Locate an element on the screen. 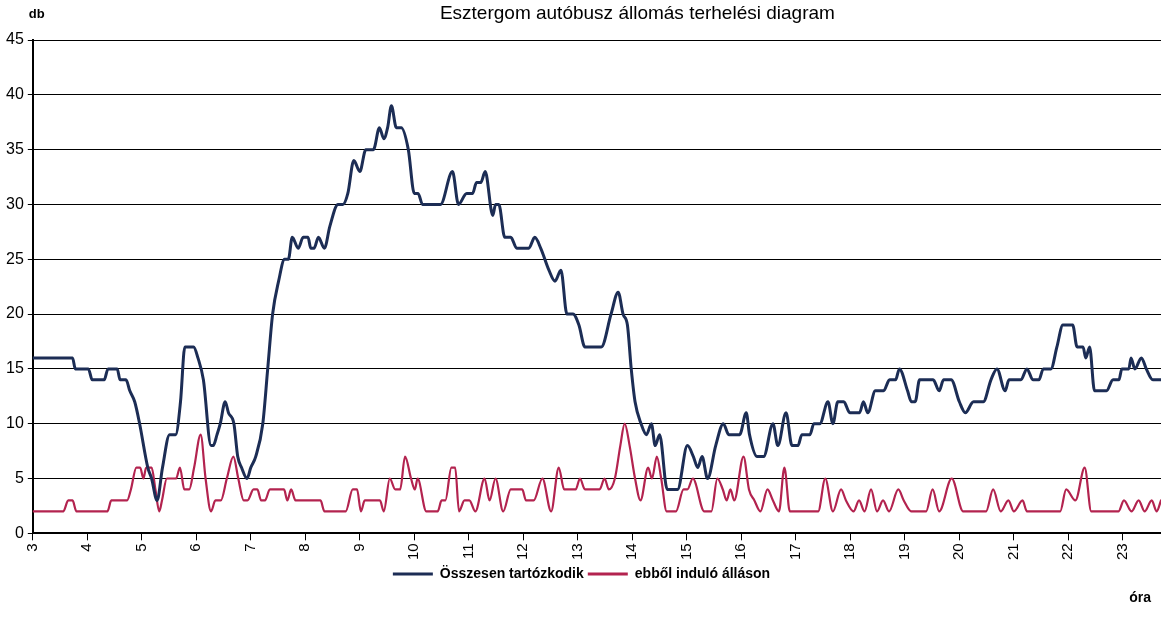 Image resolution: width=1161 pixels, height=617 pixels. y-tick-label: 40 is located at coordinates (15, 94).